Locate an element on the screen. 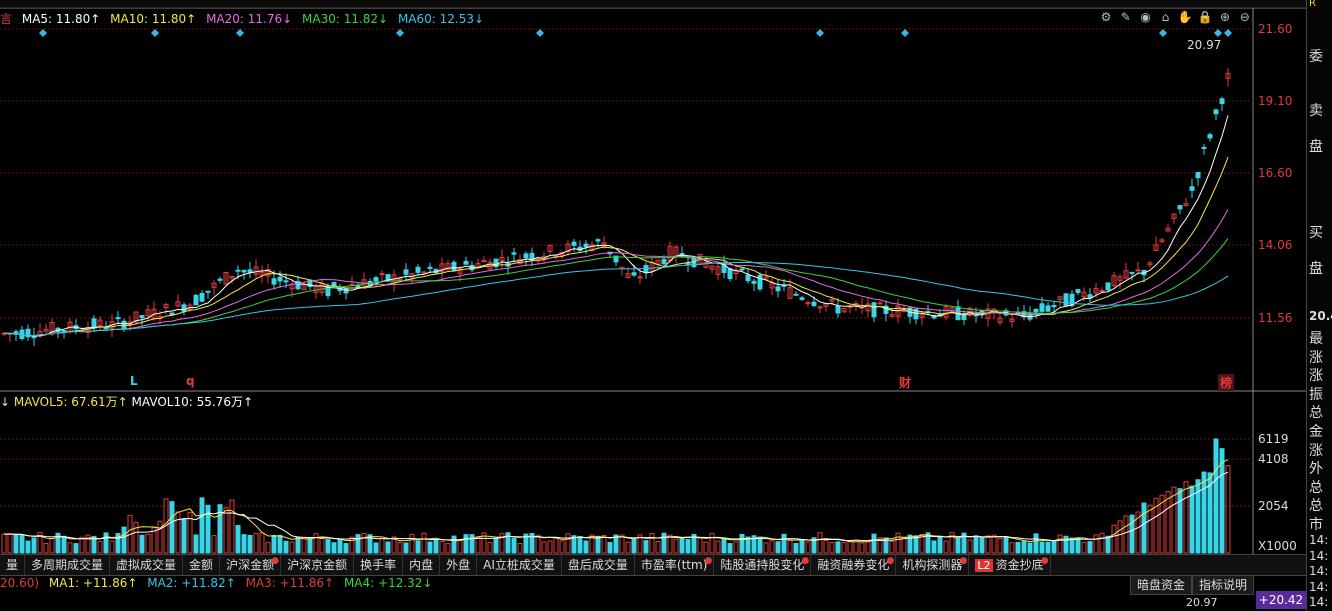  tab-label: 盘后成交量 is located at coordinates (597, 565).